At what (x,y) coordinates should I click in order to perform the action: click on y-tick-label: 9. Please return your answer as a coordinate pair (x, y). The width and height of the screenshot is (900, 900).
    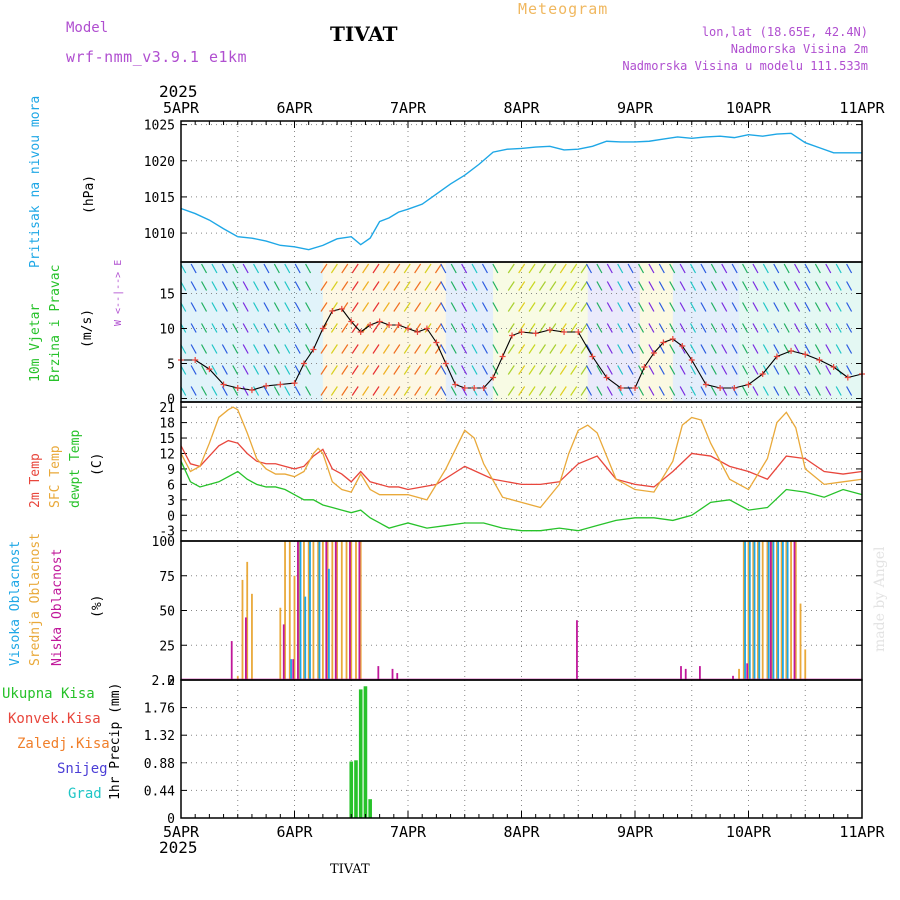
    Looking at the image, I should click on (171, 470).